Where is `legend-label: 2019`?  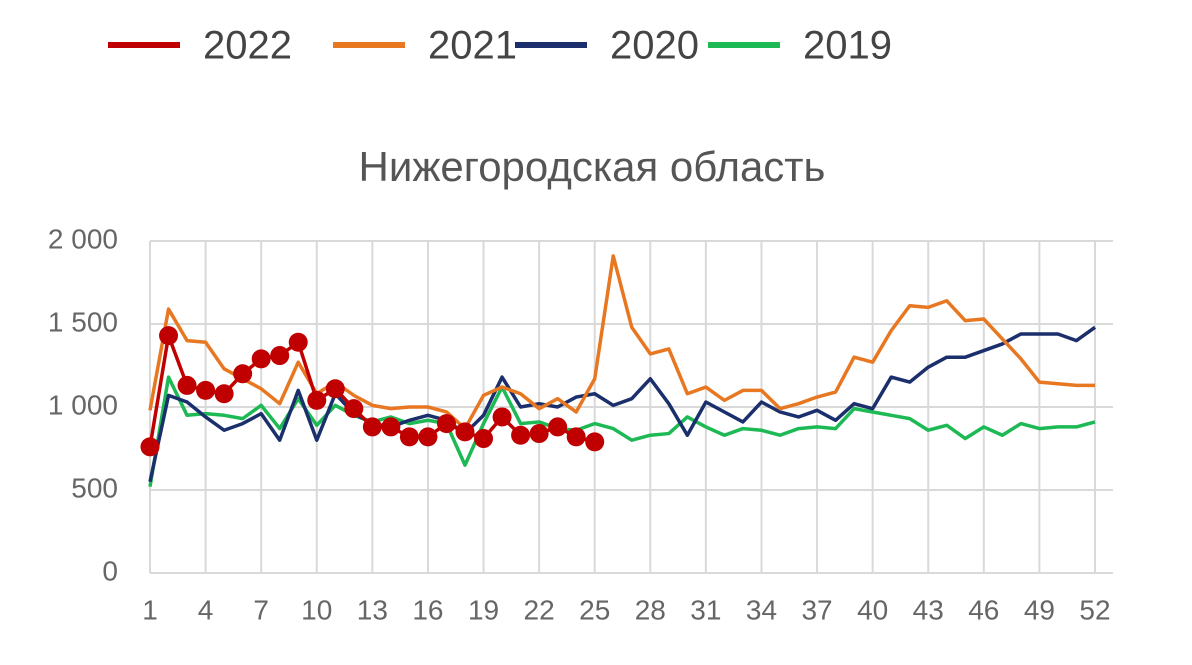 legend-label: 2019 is located at coordinates (847, 46).